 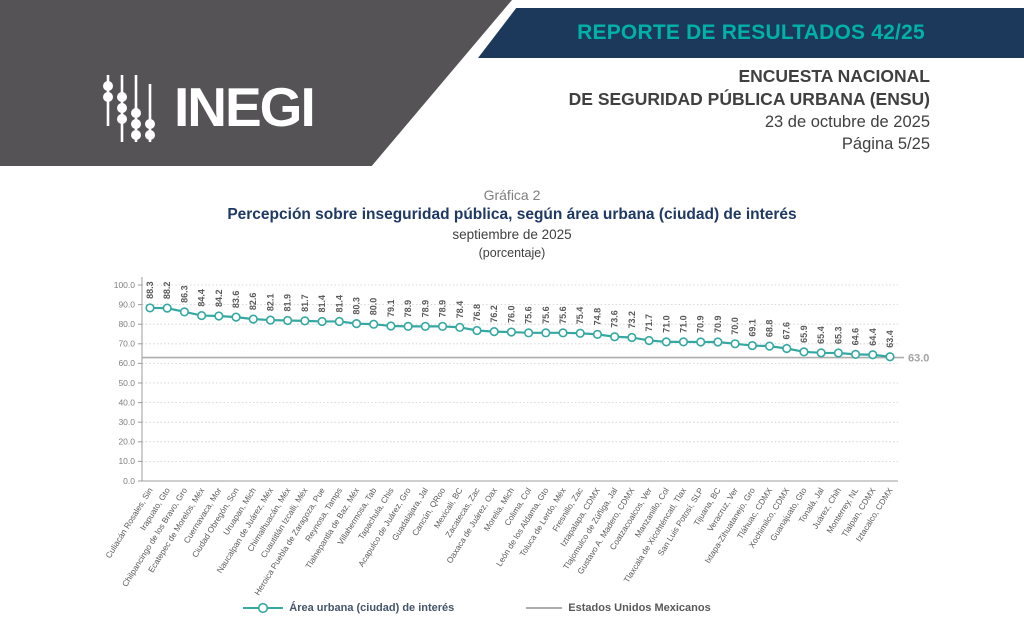 What do you see at coordinates (804, 334) in the screenshot?
I see `value-label: 65.9` at bounding box center [804, 334].